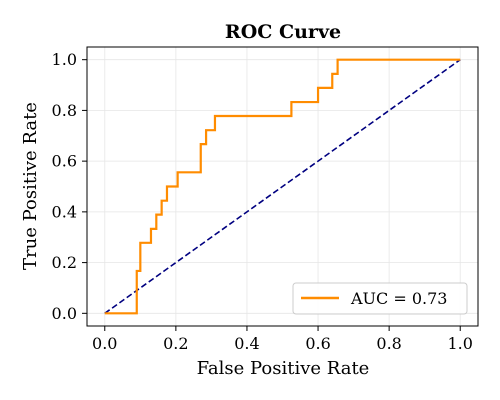 The width and height of the screenshot is (500, 400). I want to click on y-axis: 0.0 0.2 0.4 0.6 0.8 1.0, so click(69, 186).